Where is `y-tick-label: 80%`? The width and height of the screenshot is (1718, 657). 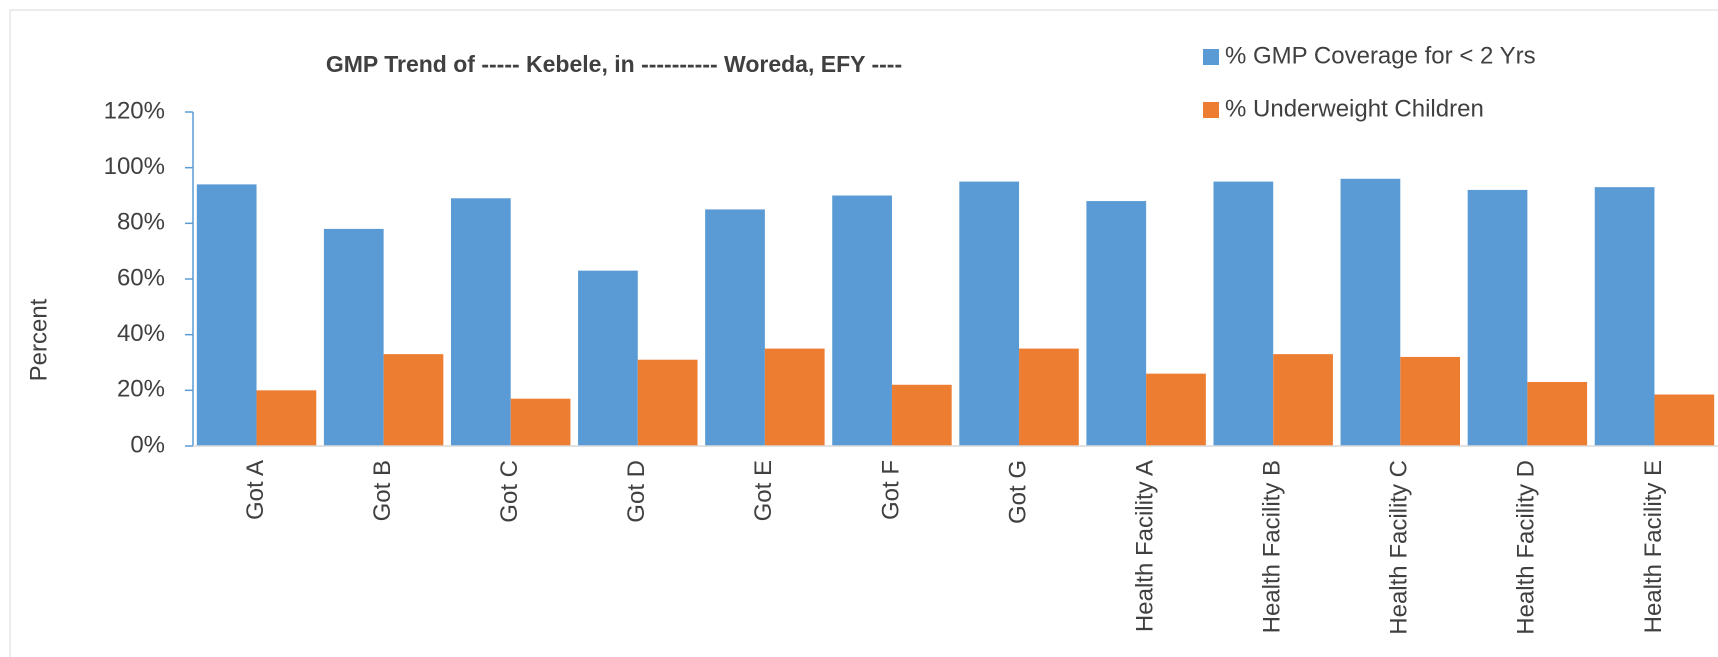
y-tick-label: 80% is located at coordinates (141, 222).